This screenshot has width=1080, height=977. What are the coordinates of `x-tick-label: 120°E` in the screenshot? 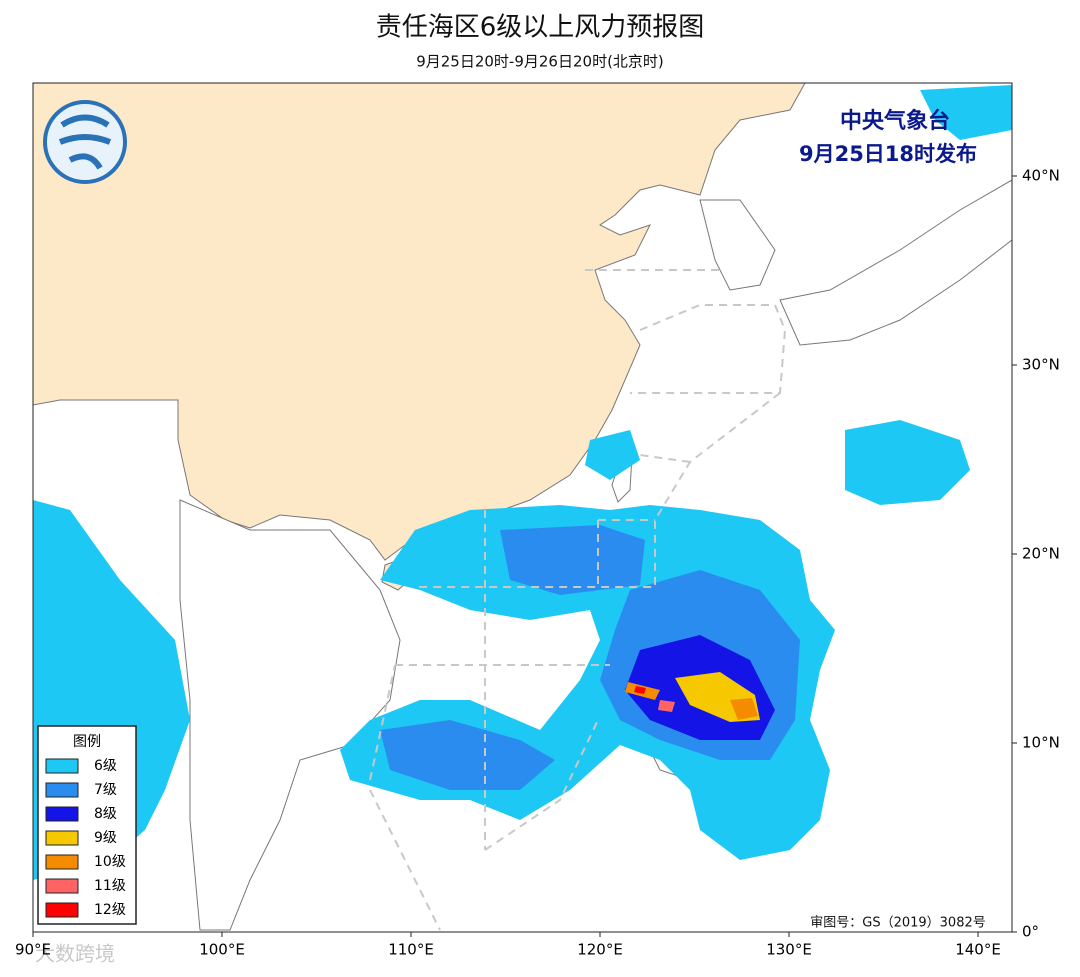 It's located at (600, 950).